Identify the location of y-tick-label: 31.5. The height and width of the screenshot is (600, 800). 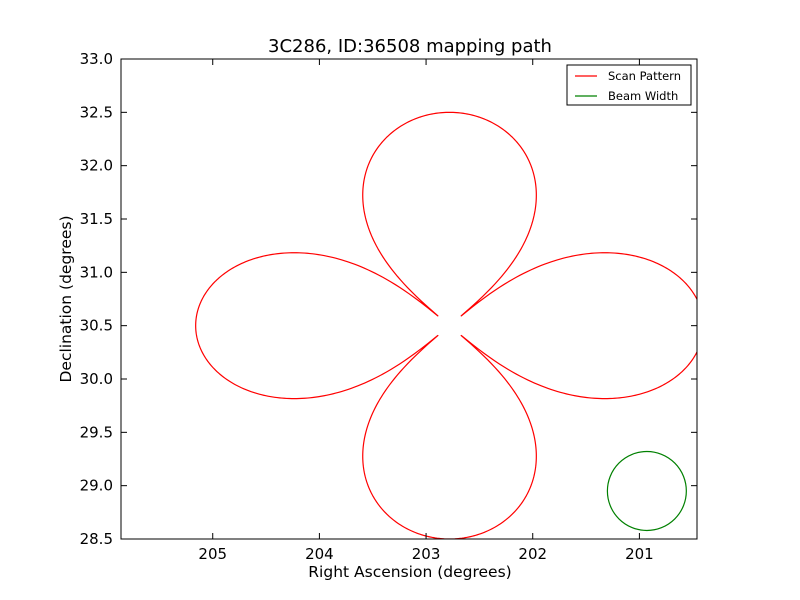
(96, 219).